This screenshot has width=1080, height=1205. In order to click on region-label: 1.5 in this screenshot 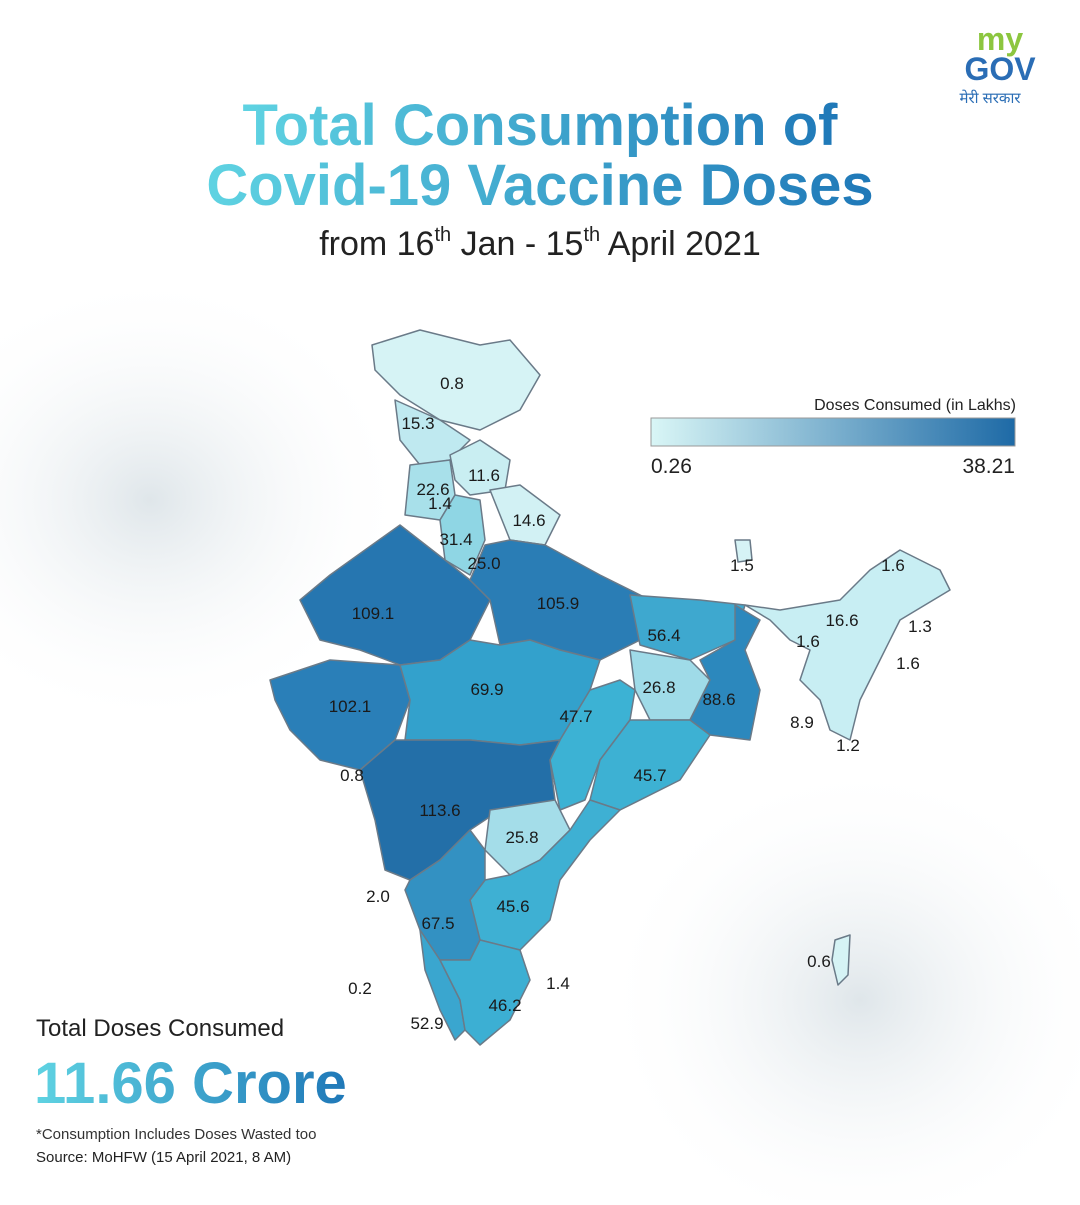, I will do `click(742, 565)`.